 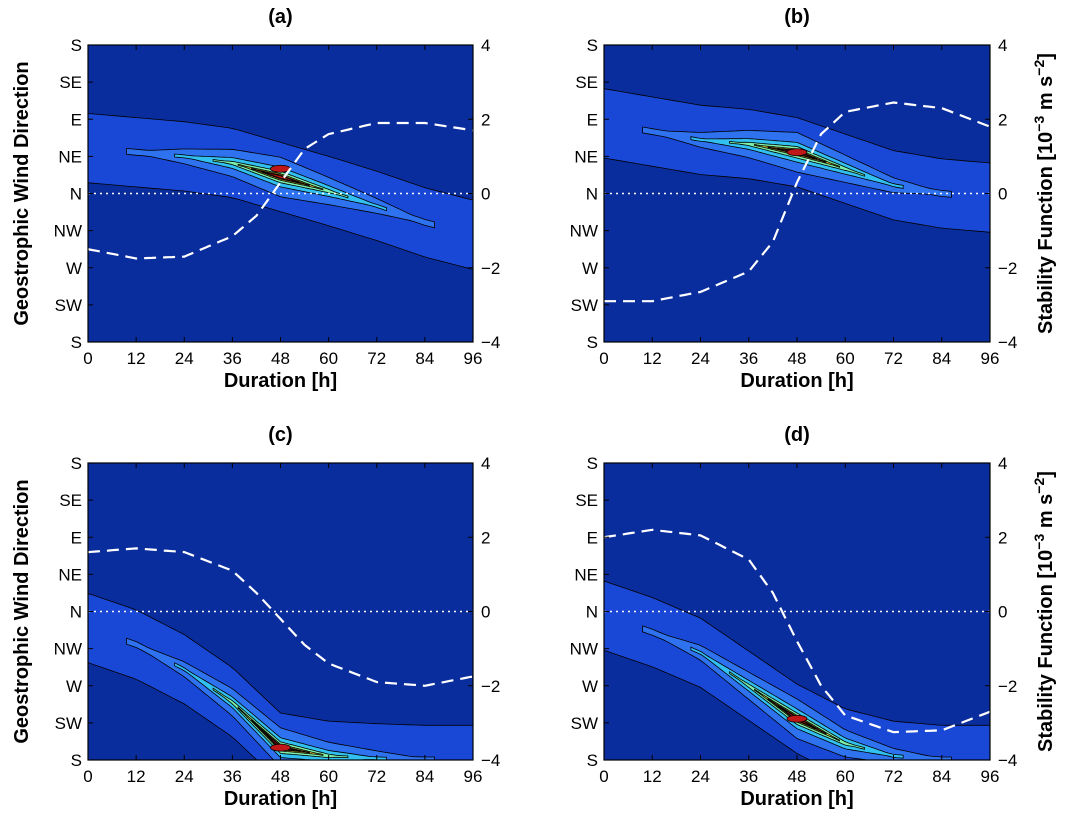 What do you see at coordinates (280, 435) in the screenshot?
I see `panel-title: (c)` at bounding box center [280, 435].